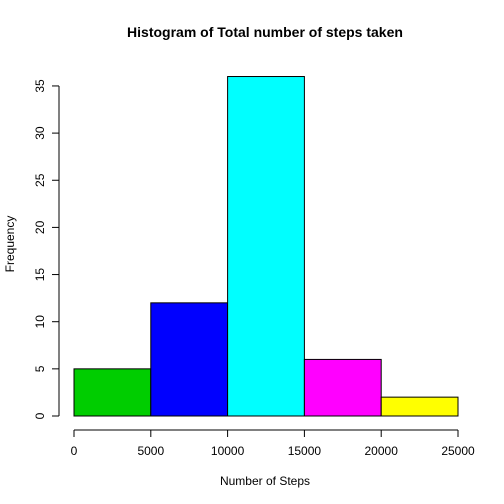 Image resolution: width=504 pixels, height=504 pixels. I want to click on x-tick-label-4: 20000, so click(382, 451).